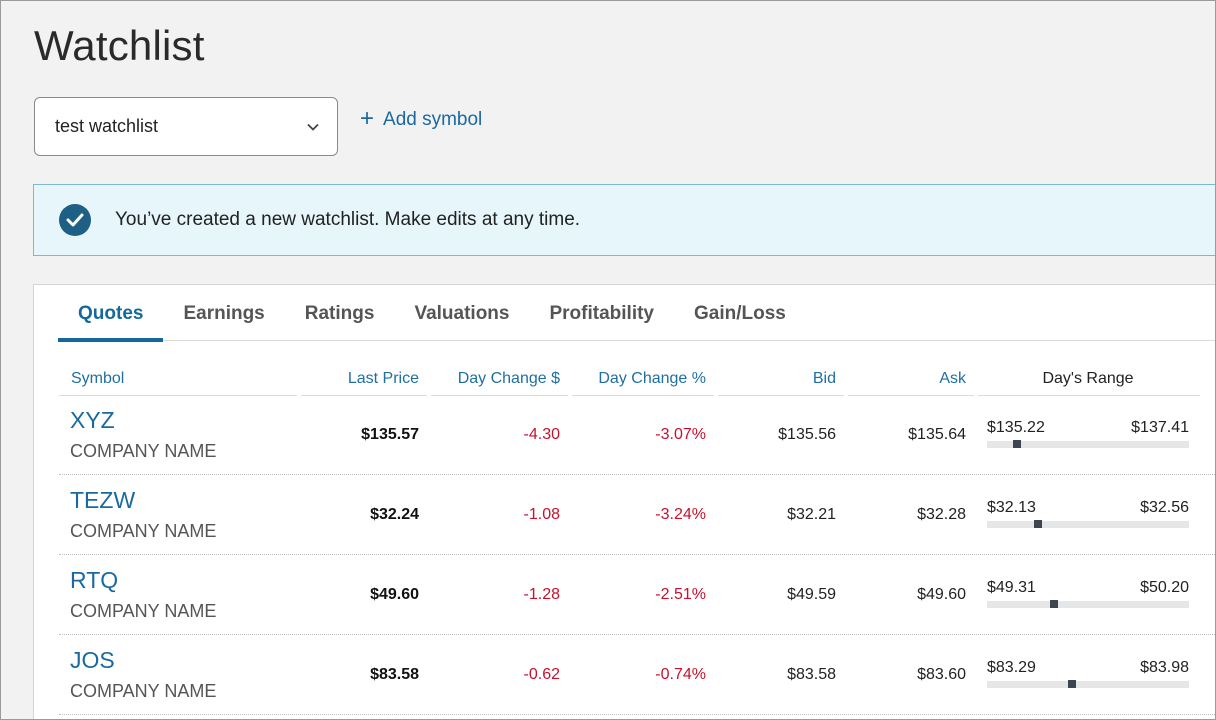 The width and height of the screenshot is (1216, 720). Describe the element at coordinates (103, 500) in the screenshot. I see `symbol-link: TEZW` at that location.